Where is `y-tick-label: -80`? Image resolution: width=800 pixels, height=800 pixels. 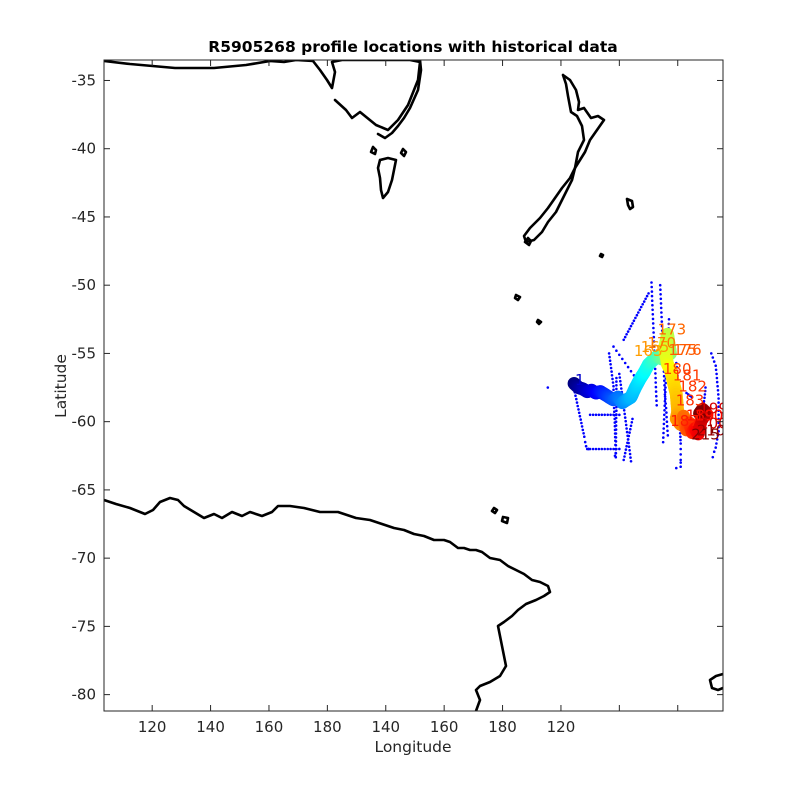
y-tick-label: -80 is located at coordinates (84, 695).